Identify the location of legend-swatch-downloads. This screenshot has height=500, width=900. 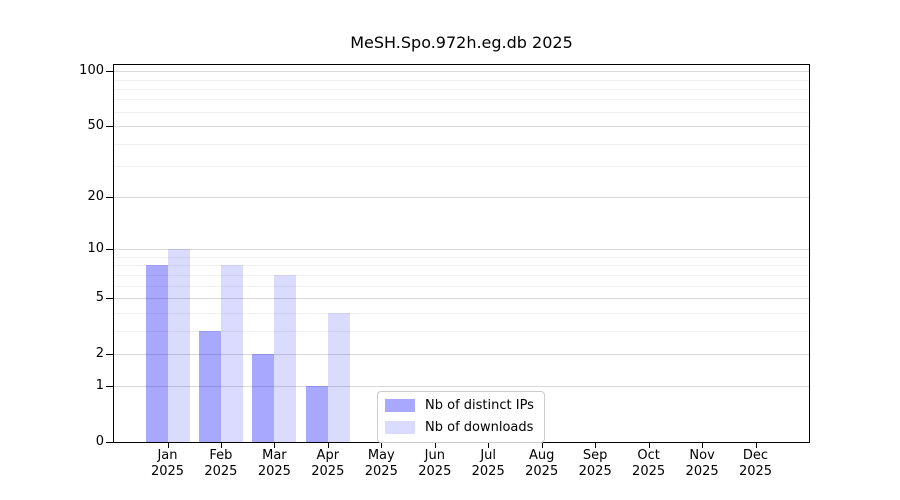
(400, 427).